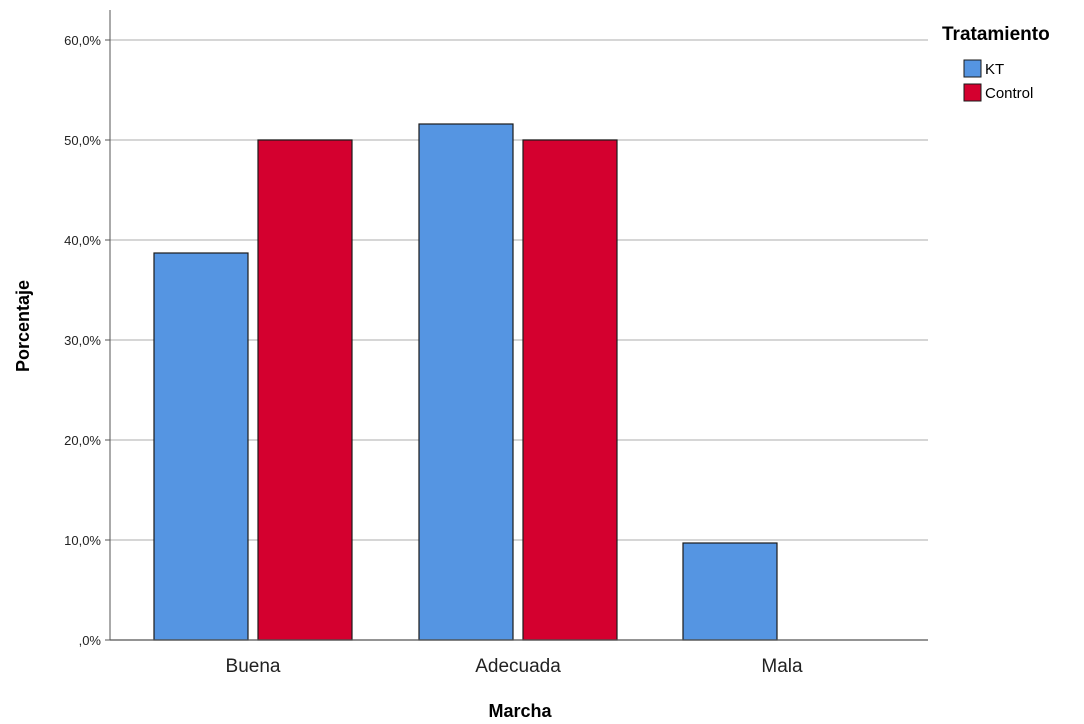 This screenshot has height=724, width=1084. Describe the element at coordinates (972, 68) in the screenshot. I see `legend-swatch-kt` at that location.